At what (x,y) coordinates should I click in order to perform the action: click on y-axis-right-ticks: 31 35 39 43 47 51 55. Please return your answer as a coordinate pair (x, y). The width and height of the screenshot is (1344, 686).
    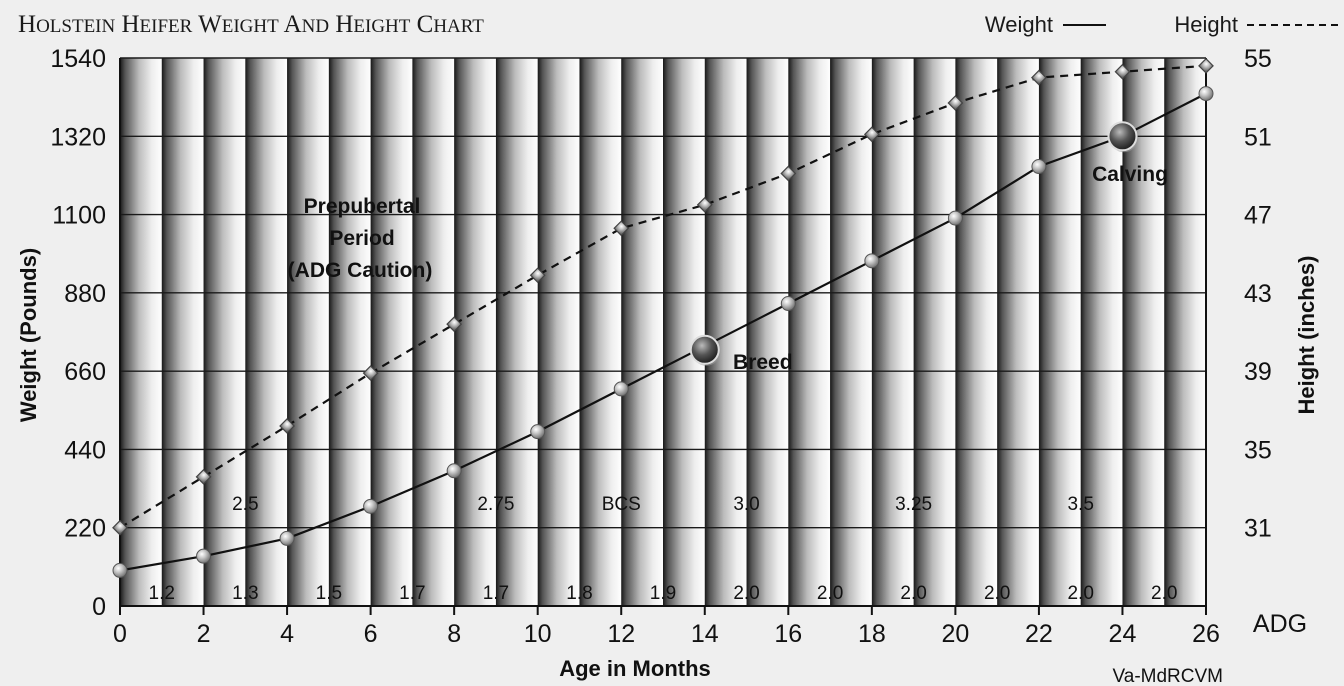
    Looking at the image, I should click on (1258, 294).